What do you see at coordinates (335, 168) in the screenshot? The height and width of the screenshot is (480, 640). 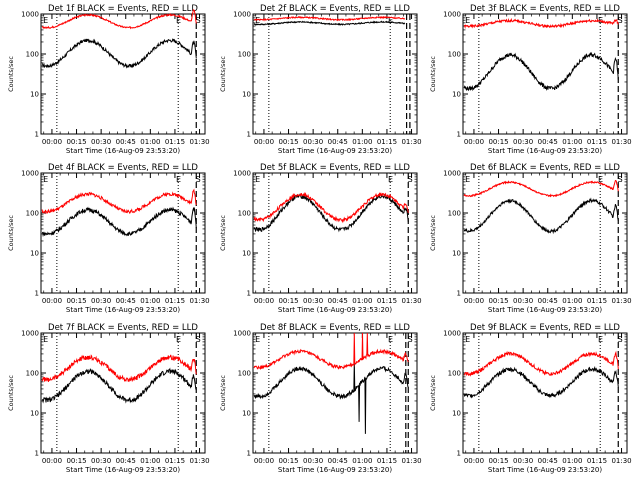 I see `panel-title: Det 5f BLACK = Events, RED = LLD` at bounding box center [335, 168].